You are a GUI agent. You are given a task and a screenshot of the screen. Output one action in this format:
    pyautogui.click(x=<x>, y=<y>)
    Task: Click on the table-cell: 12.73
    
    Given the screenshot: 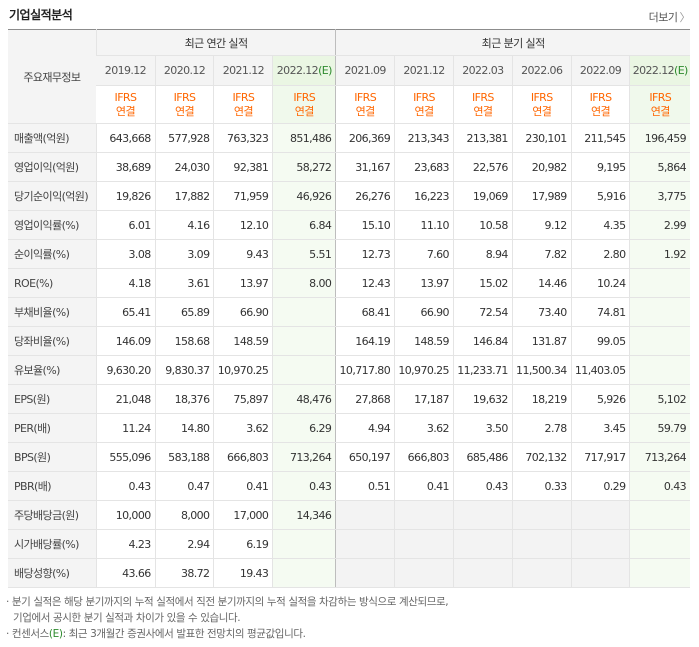 What is the action you would take?
    pyautogui.click(x=365, y=254)
    